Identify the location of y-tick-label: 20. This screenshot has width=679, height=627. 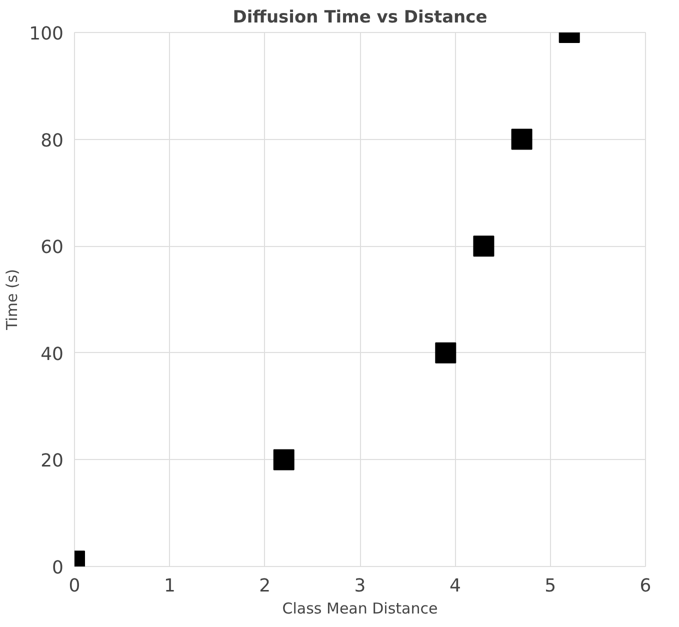
(52, 461).